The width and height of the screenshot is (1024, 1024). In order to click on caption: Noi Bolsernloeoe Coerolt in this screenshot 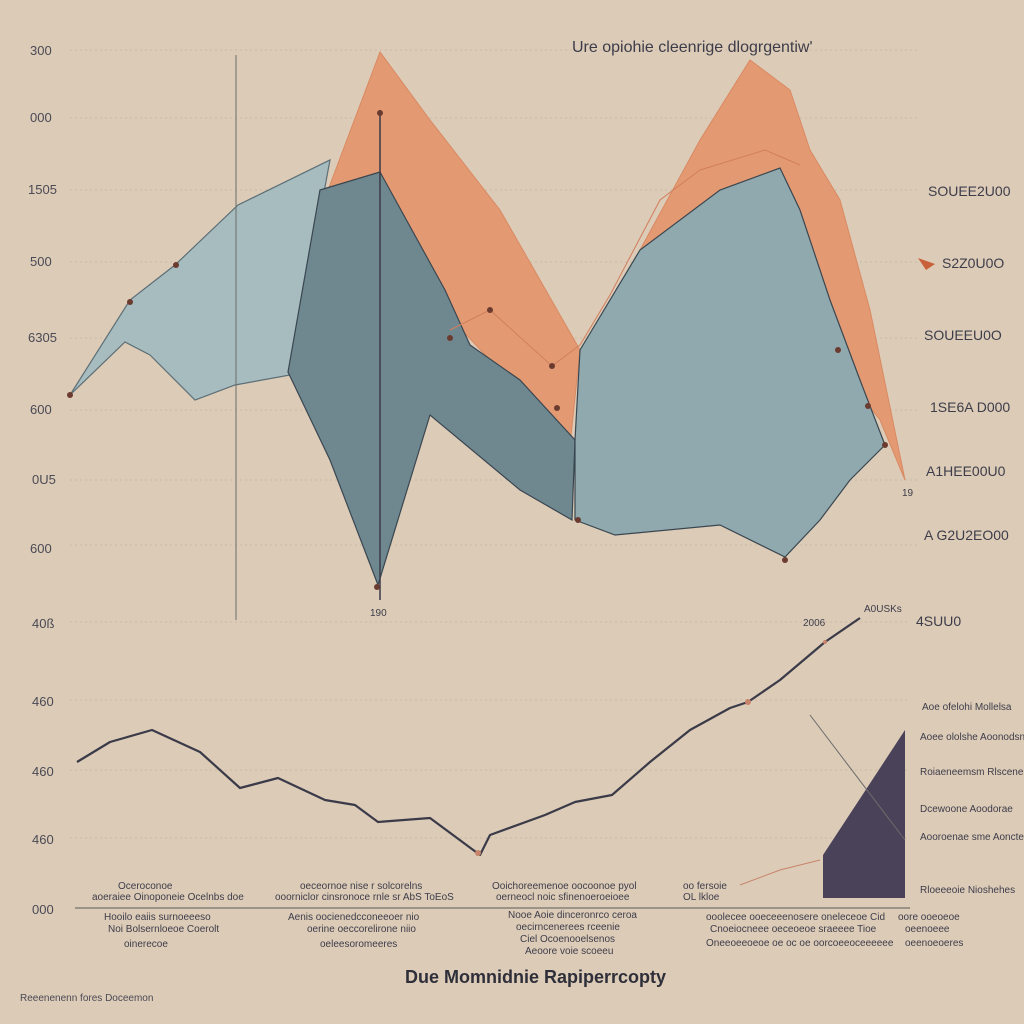, I will do `click(163, 929)`.